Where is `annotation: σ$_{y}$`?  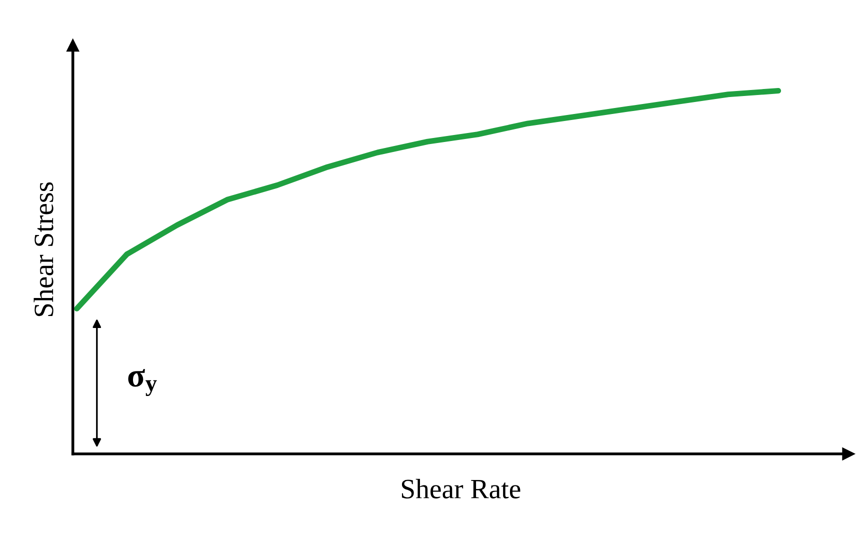 annotation: σ$_{y}$ is located at coordinates (142, 382).